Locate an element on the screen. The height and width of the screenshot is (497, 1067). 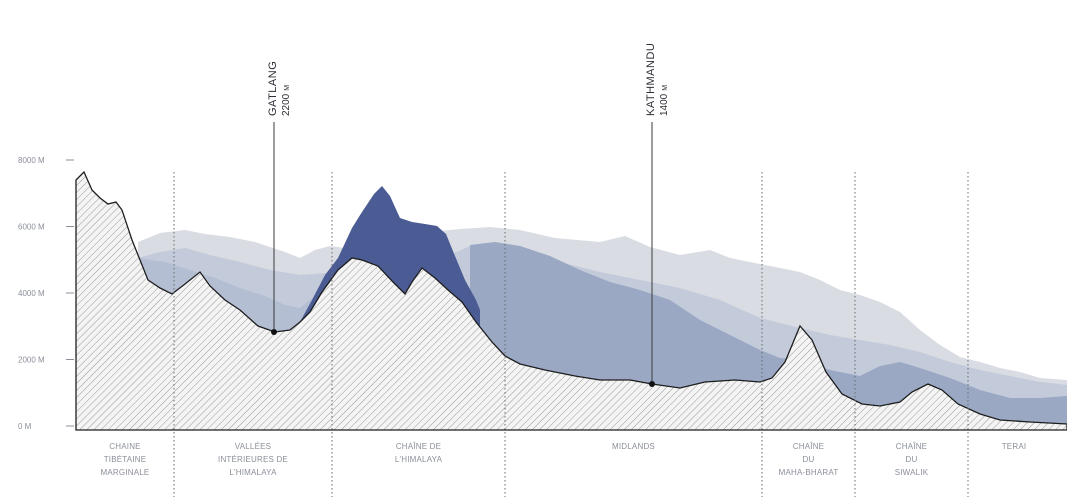
region-label: TERAI is located at coordinates (1014, 446).